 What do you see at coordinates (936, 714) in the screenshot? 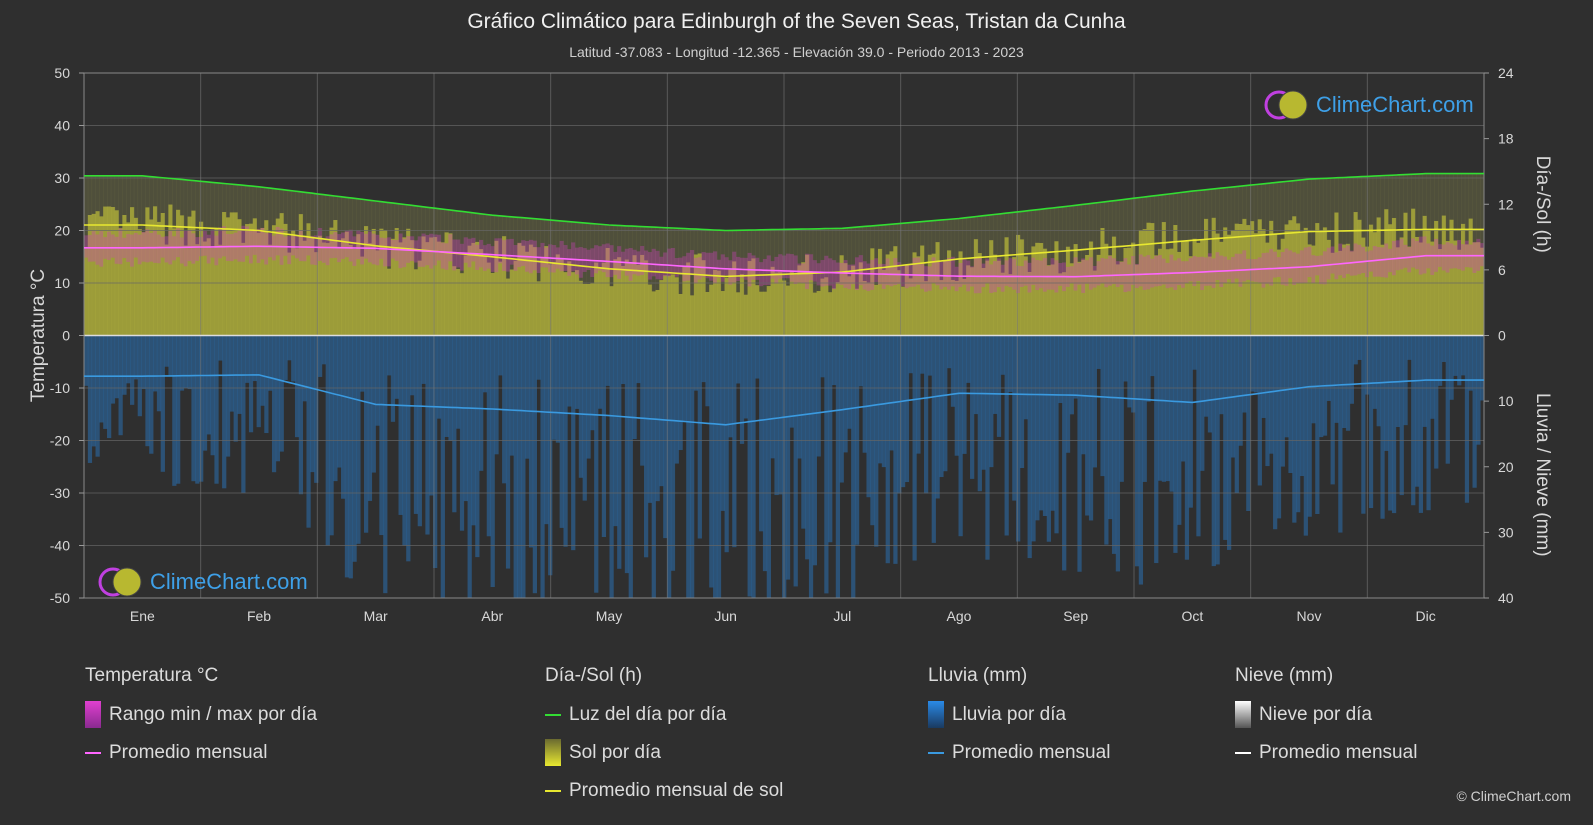
I see `rain-swatch` at bounding box center [936, 714].